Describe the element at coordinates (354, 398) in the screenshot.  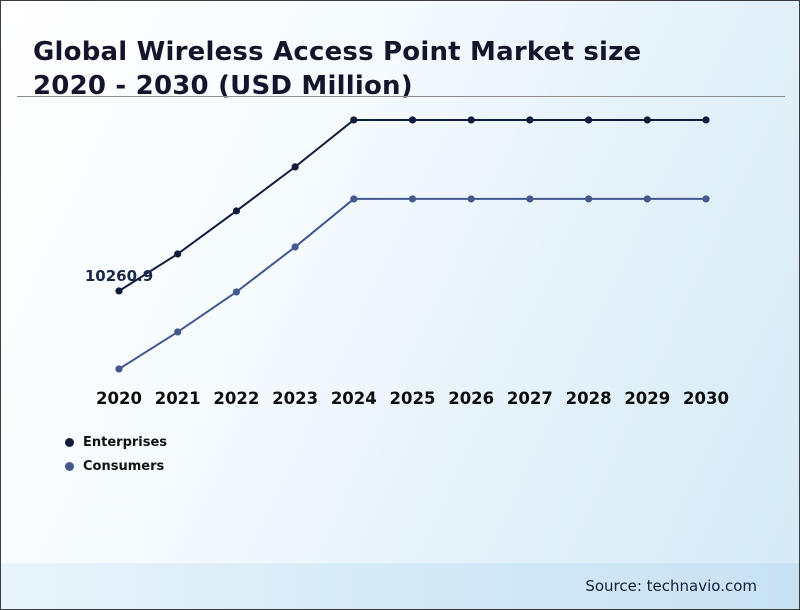
I see `x-axis-tick-label: 2024` at that location.